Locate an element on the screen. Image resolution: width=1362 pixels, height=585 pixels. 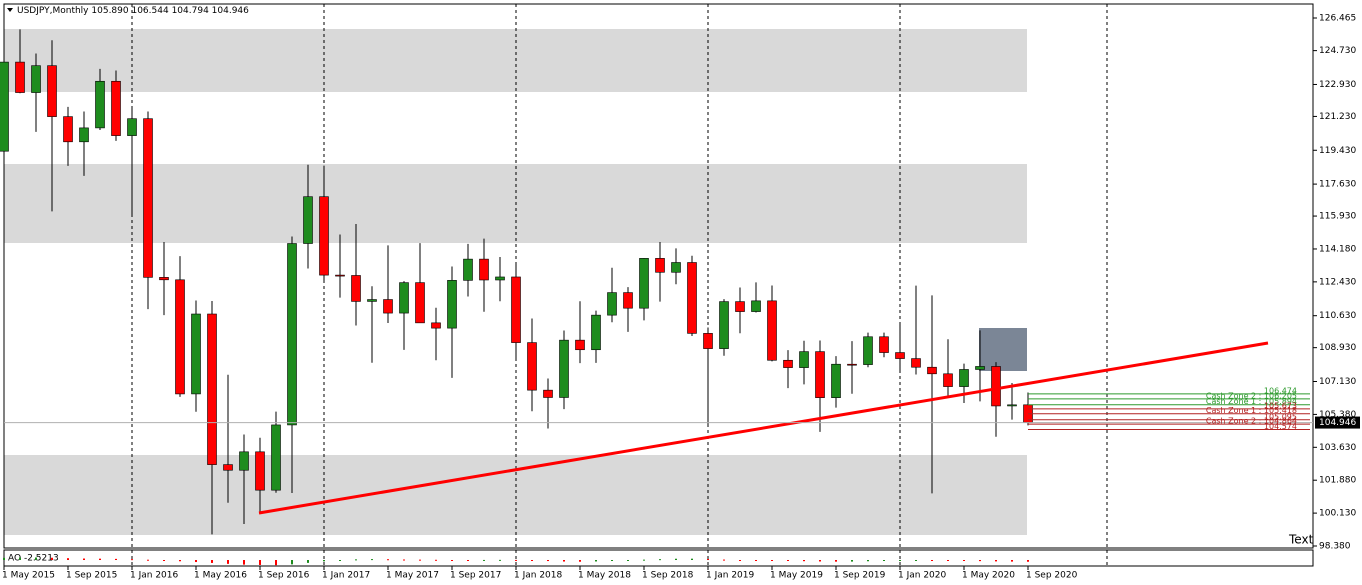
indicator-label: AO -2.5213 is located at coordinates (33, 559).